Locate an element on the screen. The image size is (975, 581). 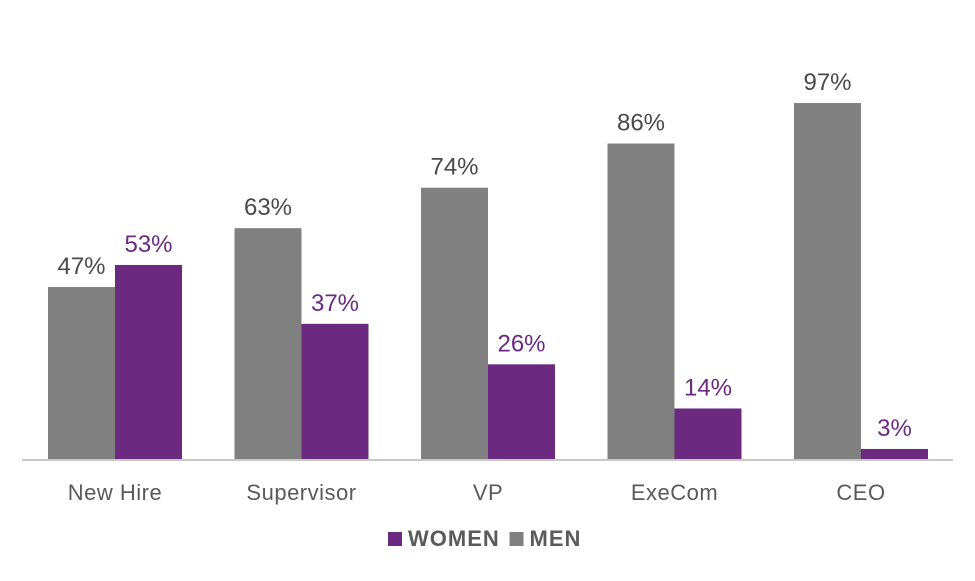
bar-men-execom is located at coordinates (641, 301).